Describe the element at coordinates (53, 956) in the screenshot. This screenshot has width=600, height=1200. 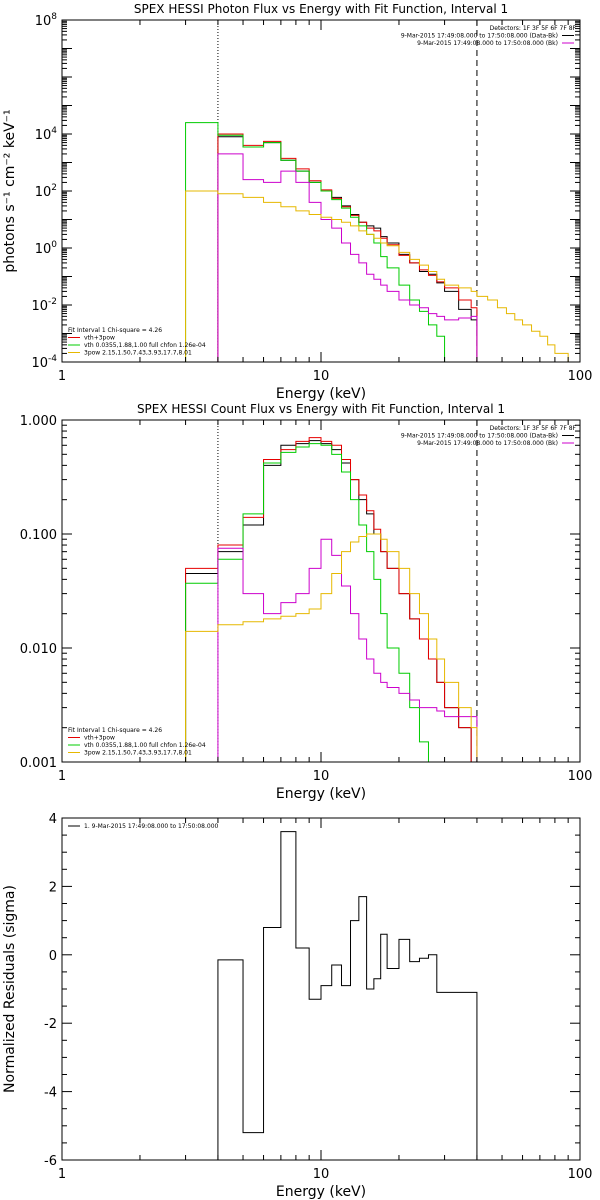
I see `y-tick-label: 0` at that location.